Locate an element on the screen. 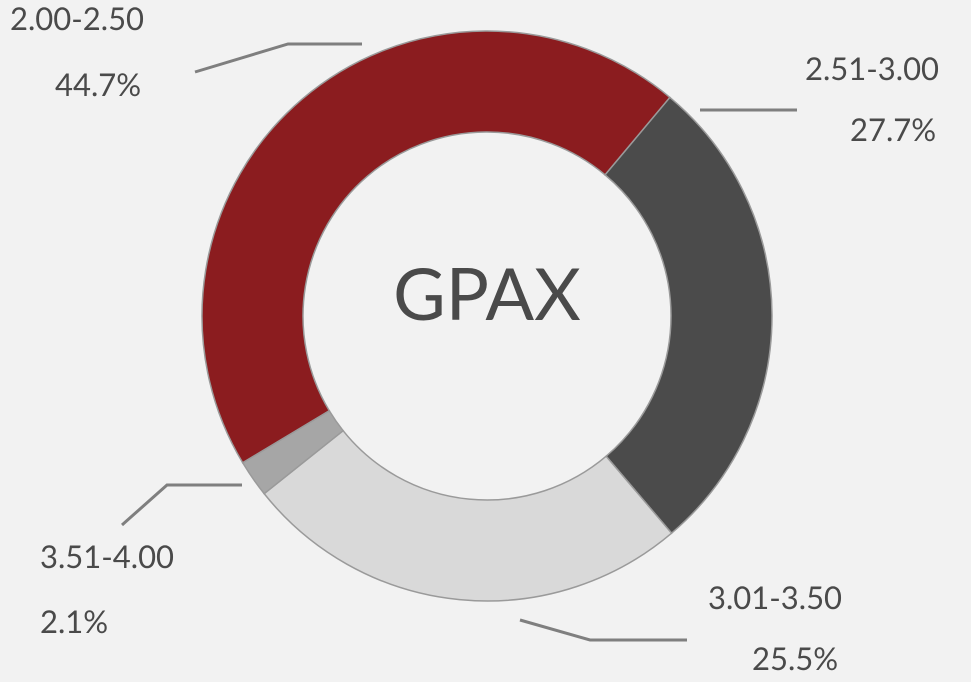  center-title: GPAX is located at coordinates (487, 293).